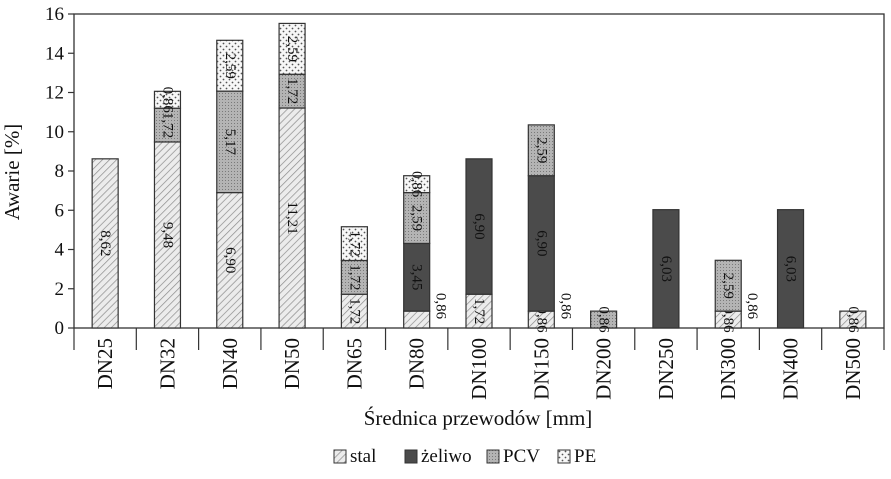  Describe the element at coordinates (666, 369) in the screenshot. I see `x-tick-label: DN250` at that location.